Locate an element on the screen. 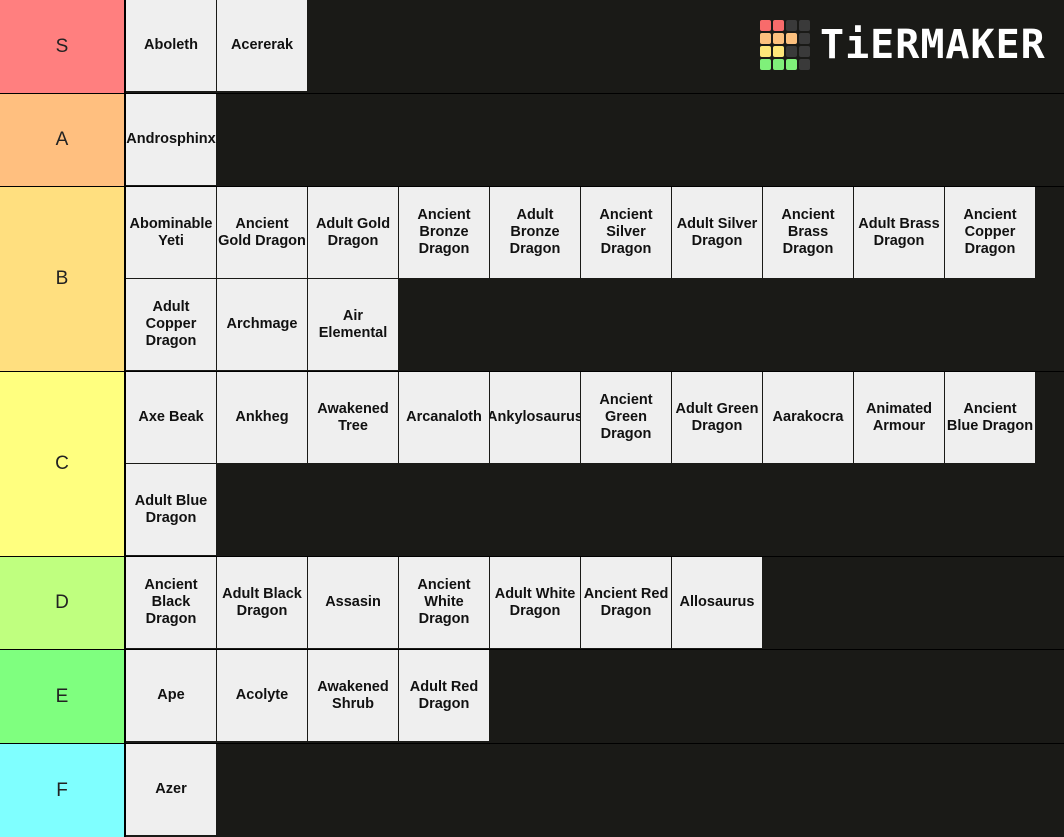  tier-item-label: Abominable Yeti is located at coordinates (171, 232).